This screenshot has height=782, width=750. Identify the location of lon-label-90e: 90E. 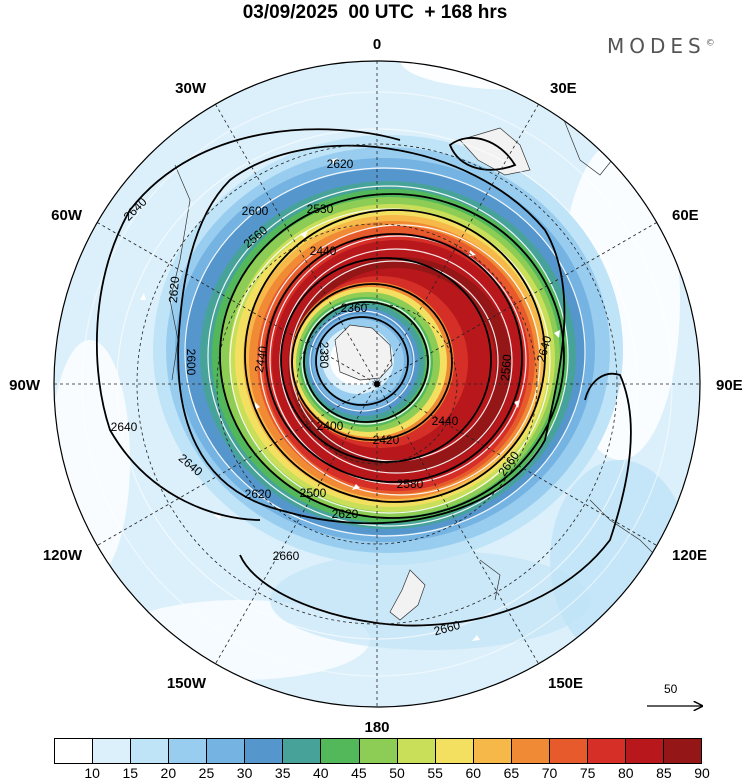
(729, 385).